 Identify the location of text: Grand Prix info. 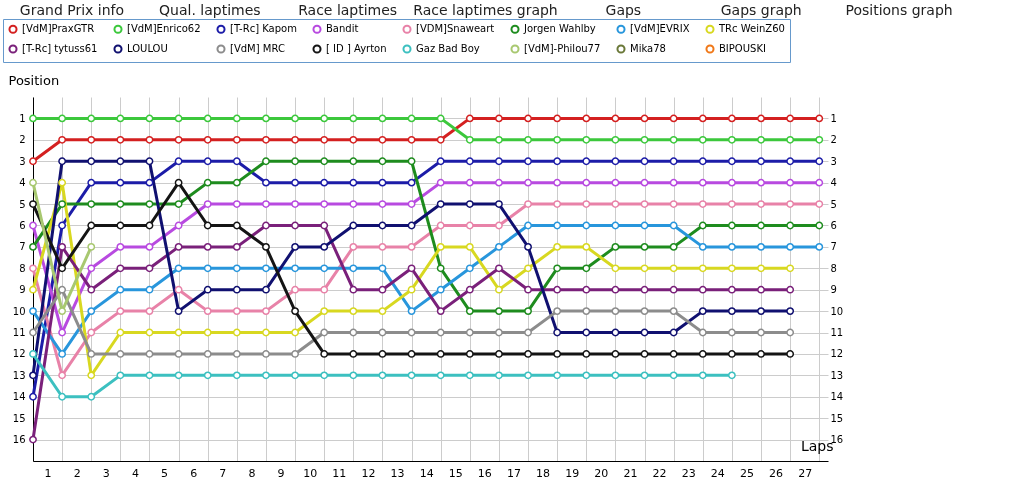
(72, 10).